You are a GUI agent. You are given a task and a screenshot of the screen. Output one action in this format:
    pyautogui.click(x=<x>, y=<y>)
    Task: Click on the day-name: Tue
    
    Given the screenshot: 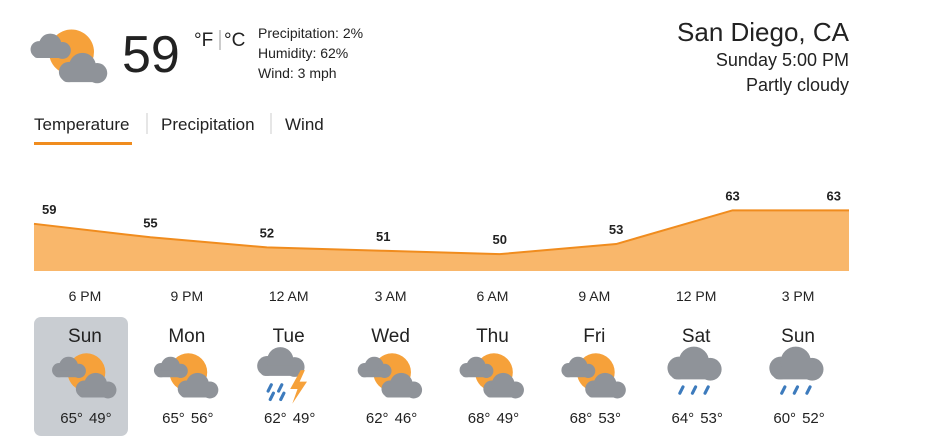 What is the action you would take?
    pyautogui.click(x=289, y=336)
    